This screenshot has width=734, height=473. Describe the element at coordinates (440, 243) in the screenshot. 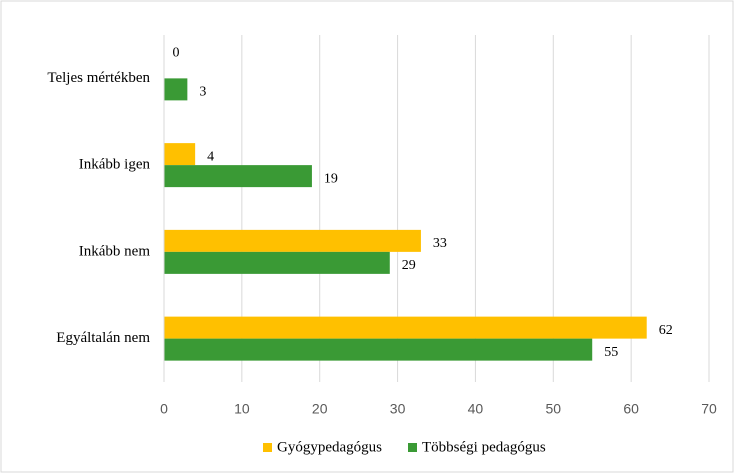

I see `value-label: 33` at that location.